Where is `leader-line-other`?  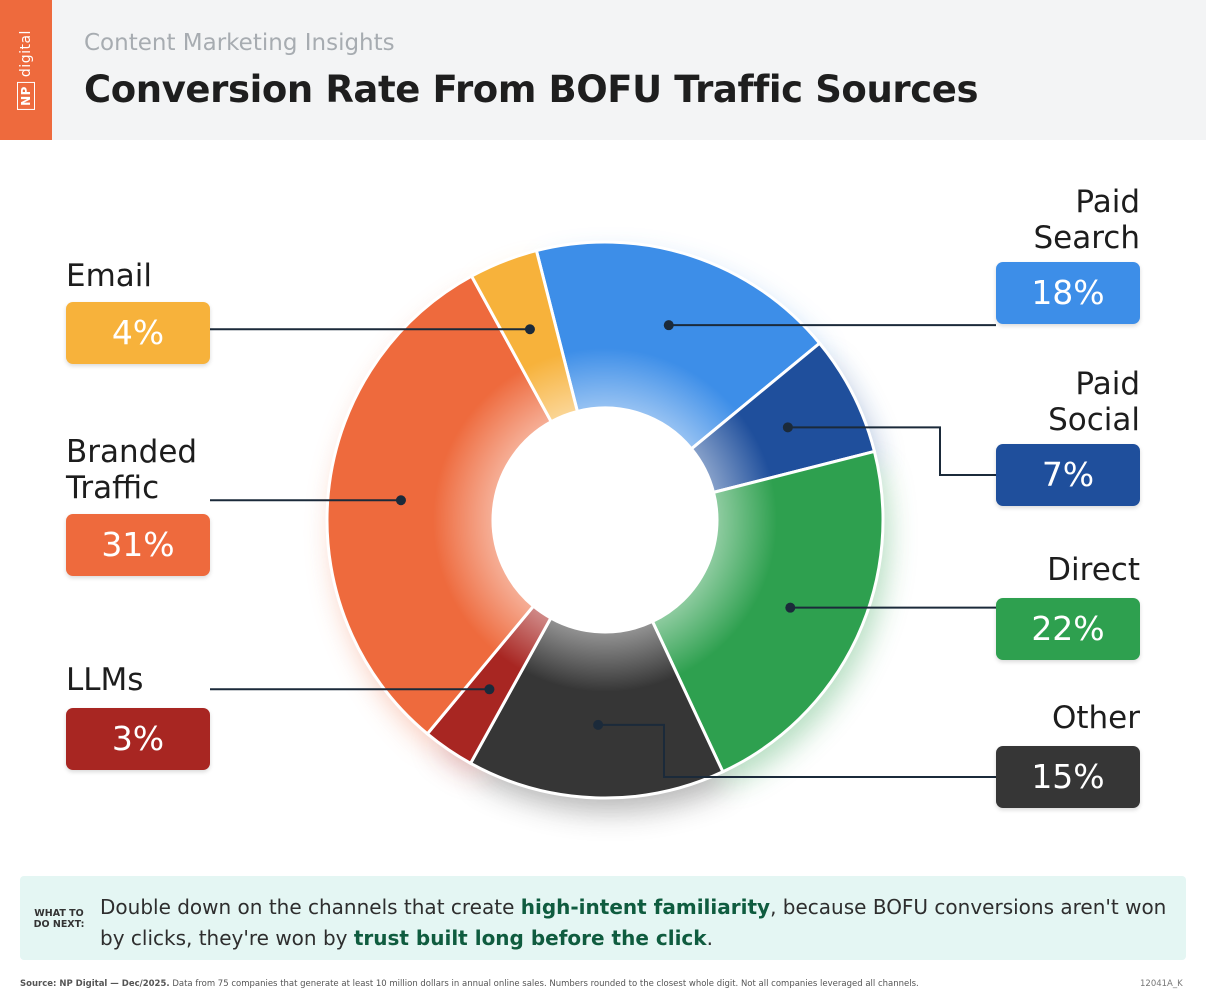 leader-line-other is located at coordinates (797, 750).